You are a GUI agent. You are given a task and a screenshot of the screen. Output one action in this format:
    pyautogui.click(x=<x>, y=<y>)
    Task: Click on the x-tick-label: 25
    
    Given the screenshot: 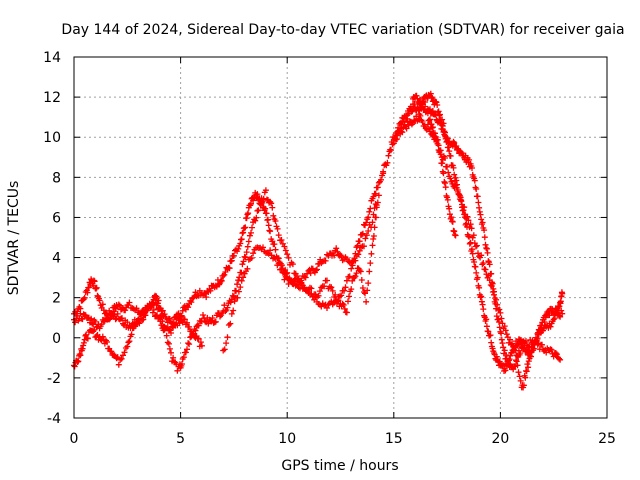 What is the action you would take?
    pyautogui.click(x=607, y=439)
    